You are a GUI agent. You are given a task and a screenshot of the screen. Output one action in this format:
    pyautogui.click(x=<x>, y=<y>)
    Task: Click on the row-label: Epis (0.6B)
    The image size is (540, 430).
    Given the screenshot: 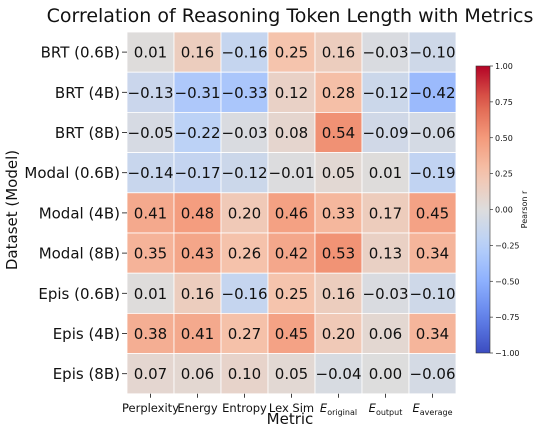 What is the action you would take?
    pyautogui.click(x=79, y=294)
    